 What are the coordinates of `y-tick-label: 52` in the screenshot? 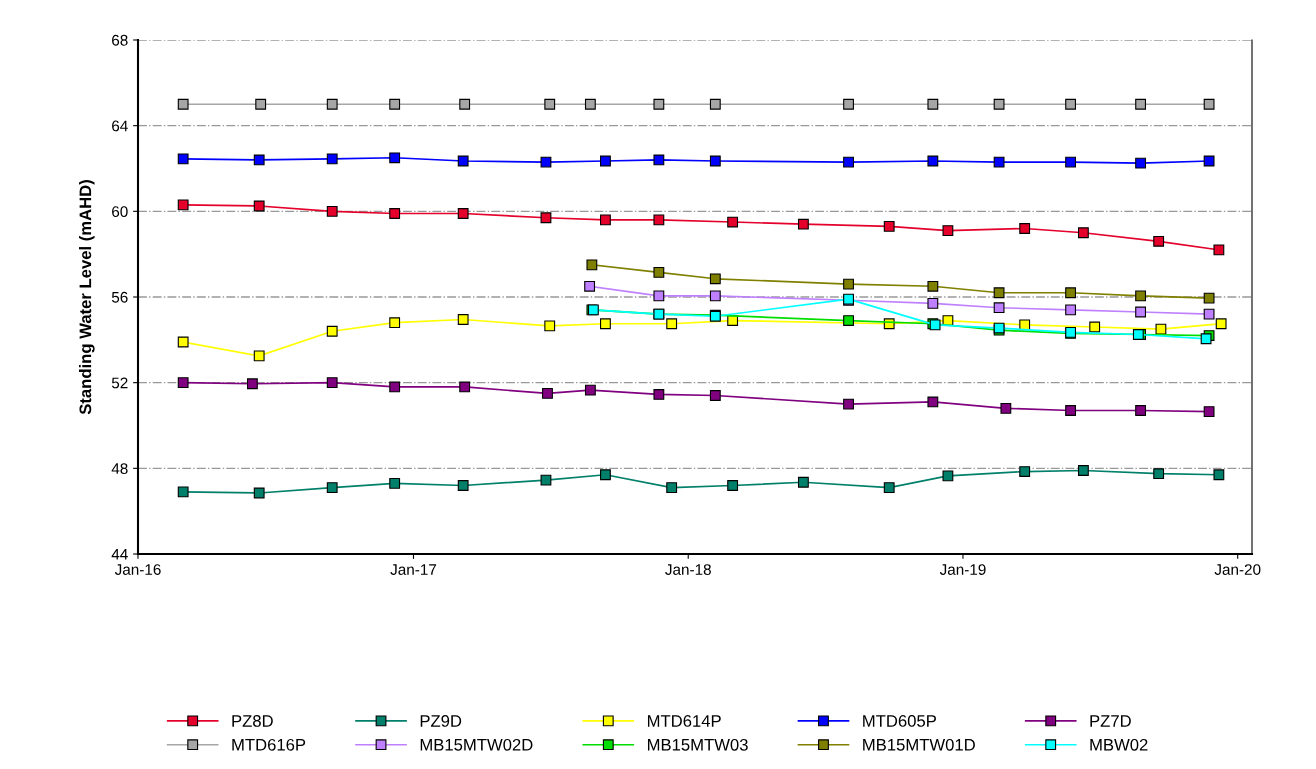 It's located at (119, 383).